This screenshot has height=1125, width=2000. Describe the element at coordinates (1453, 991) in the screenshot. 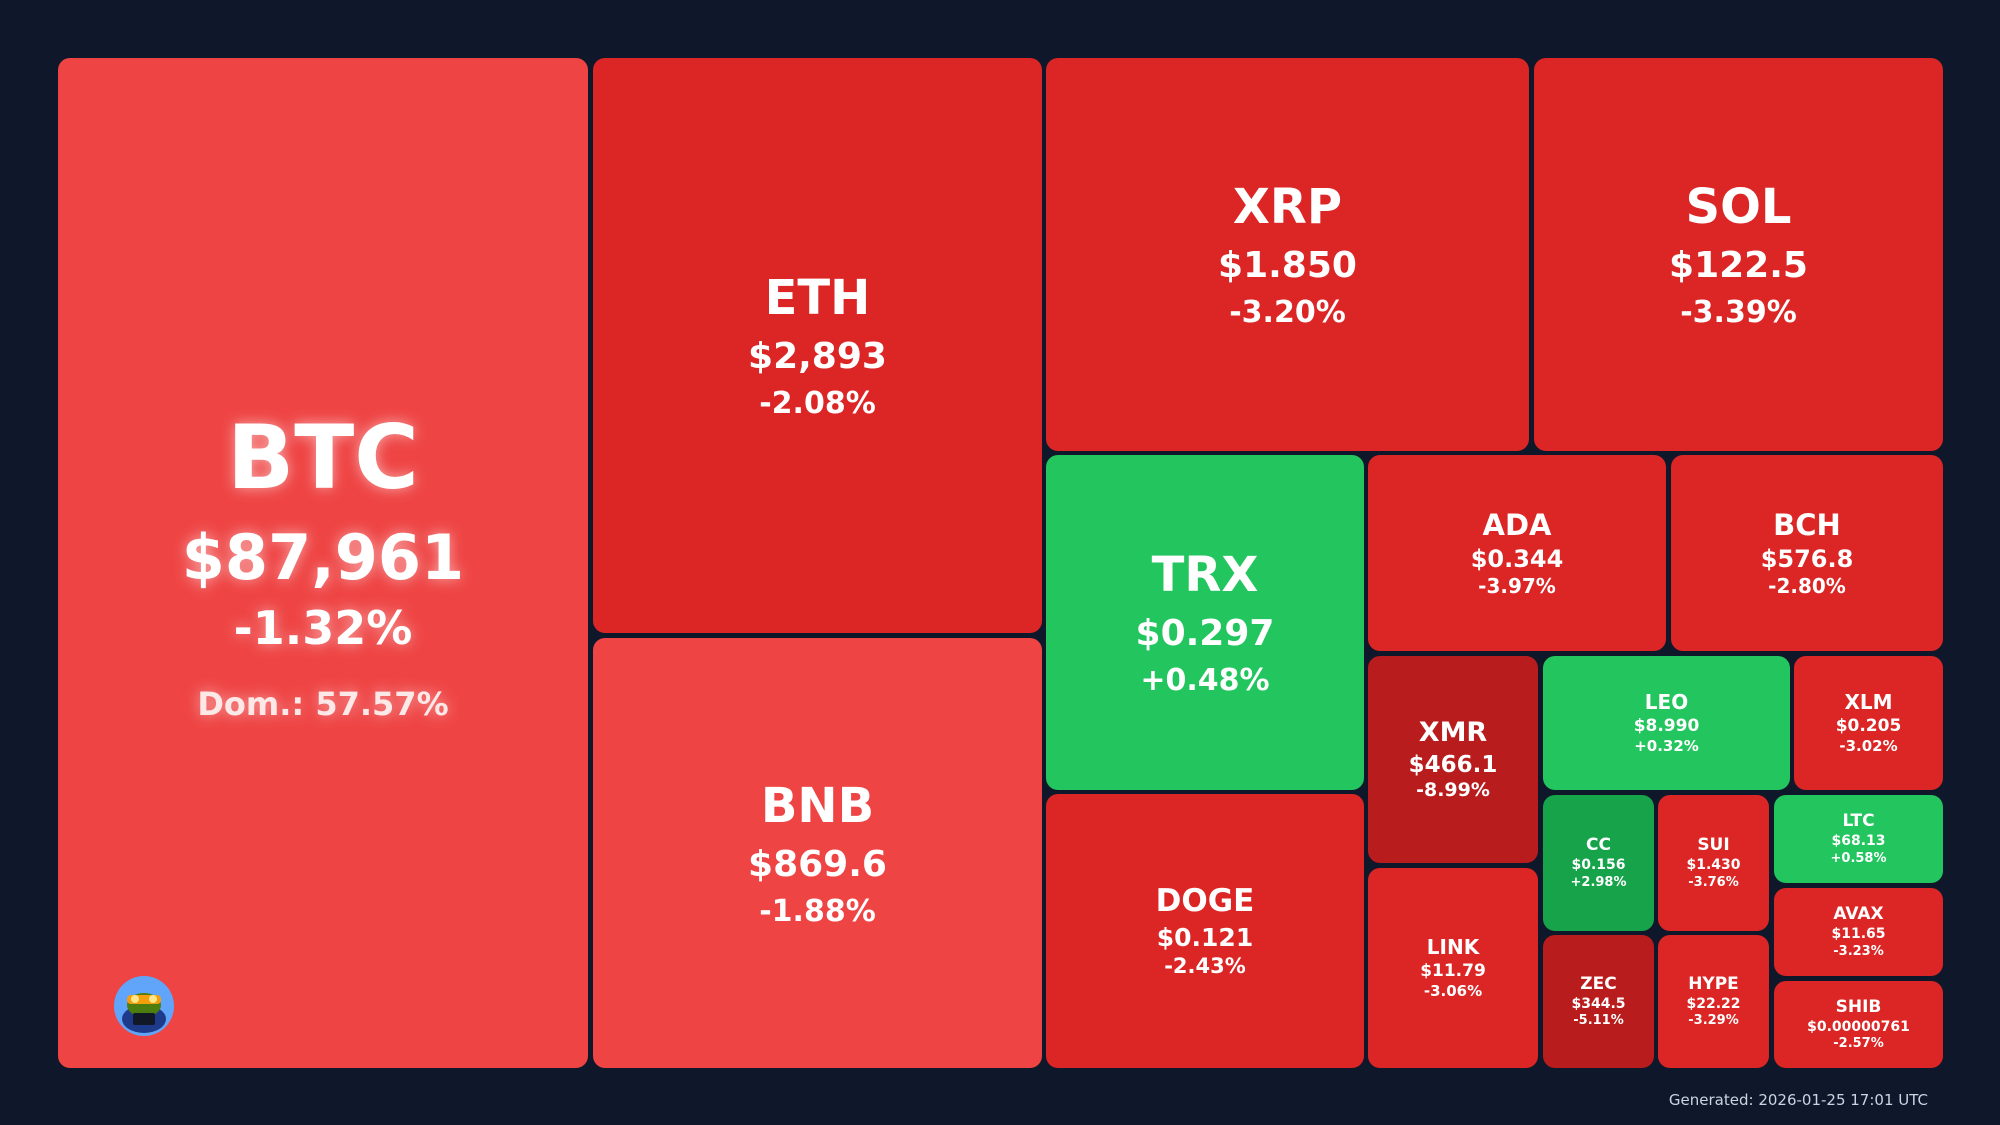

I see `tile-change: -3.06%` at that location.